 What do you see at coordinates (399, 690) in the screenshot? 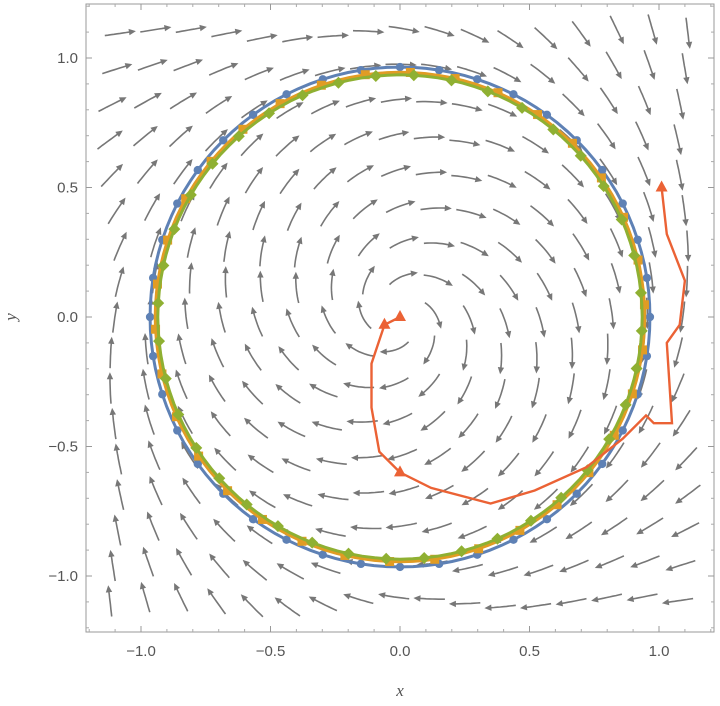
I see `x-axis-label: x` at bounding box center [399, 690].